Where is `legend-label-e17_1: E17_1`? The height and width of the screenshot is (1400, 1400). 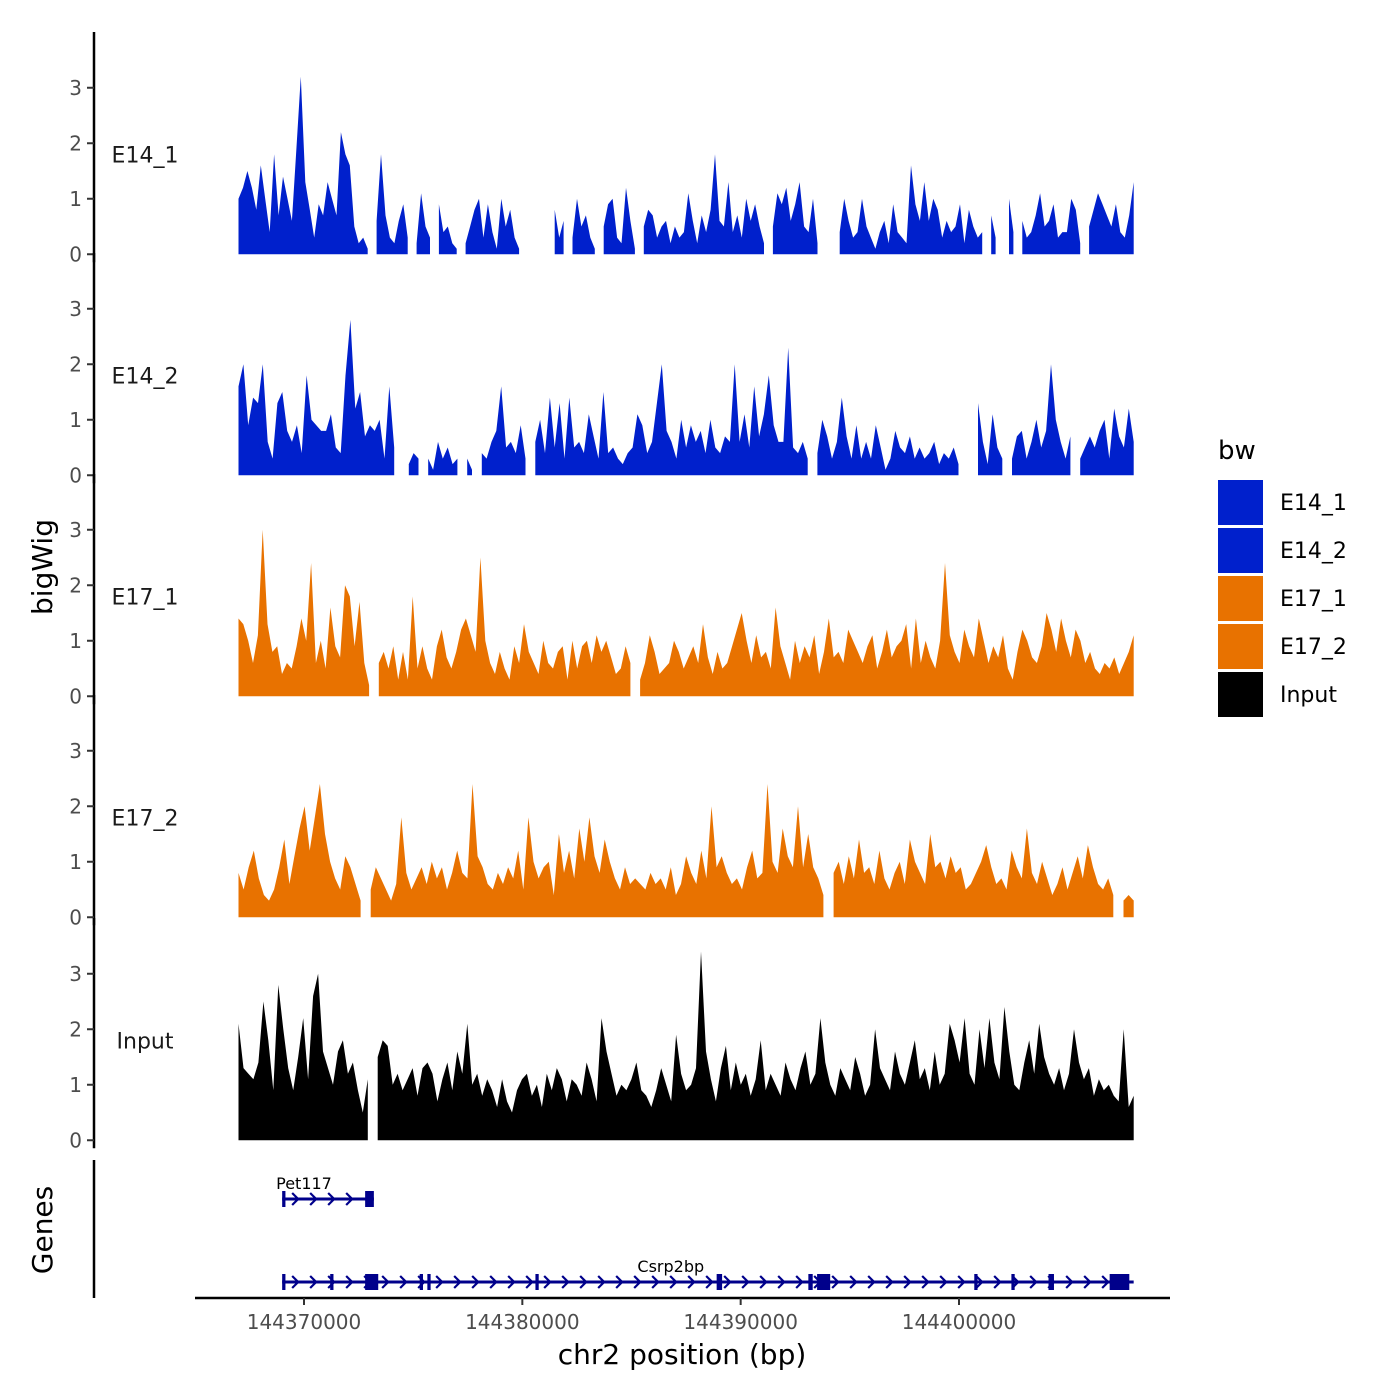 legend-label-e17_1: E17_1 is located at coordinates (1313, 599).